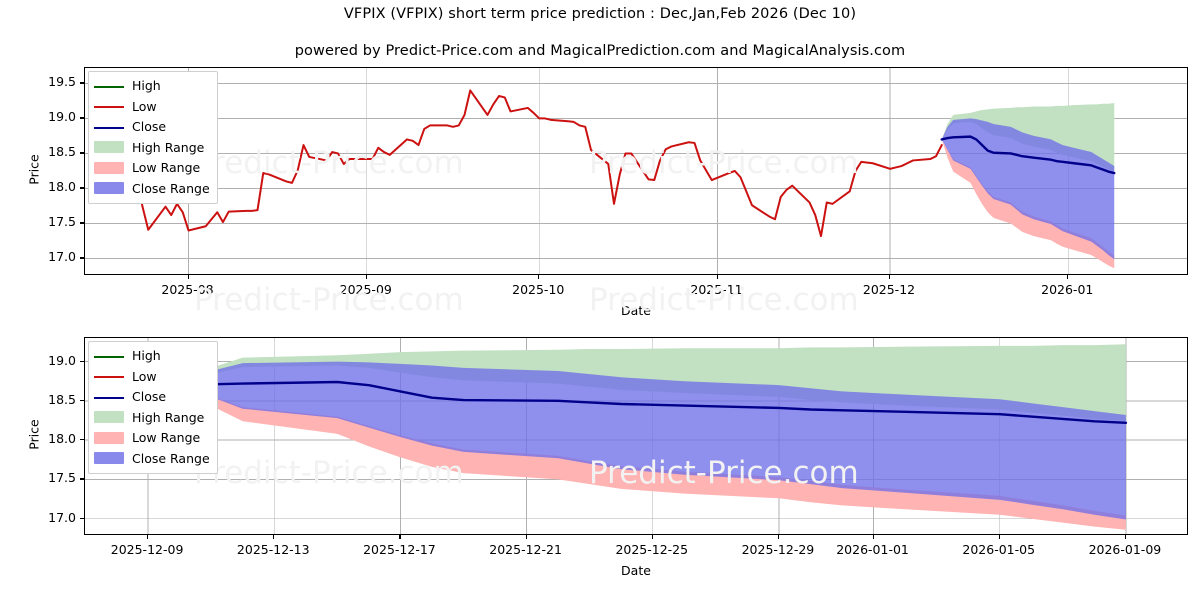 Image resolution: width=1200 pixels, height=600 pixels. What do you see at coordinates (1067, 289) in the screenshot?
I see `x-tick-label: 2026-01` at bounding box center [1067, 289].